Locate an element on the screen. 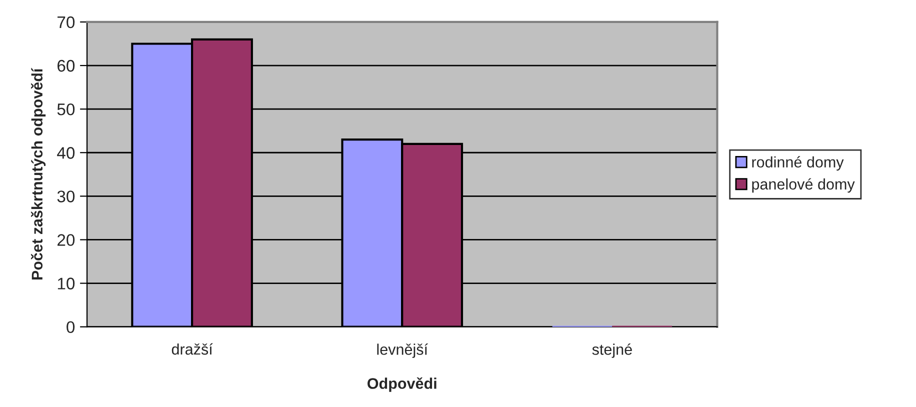 The height and width of the screenshot is (407, 916). x-tick-label: dražší is located at coordinates (192, 349).